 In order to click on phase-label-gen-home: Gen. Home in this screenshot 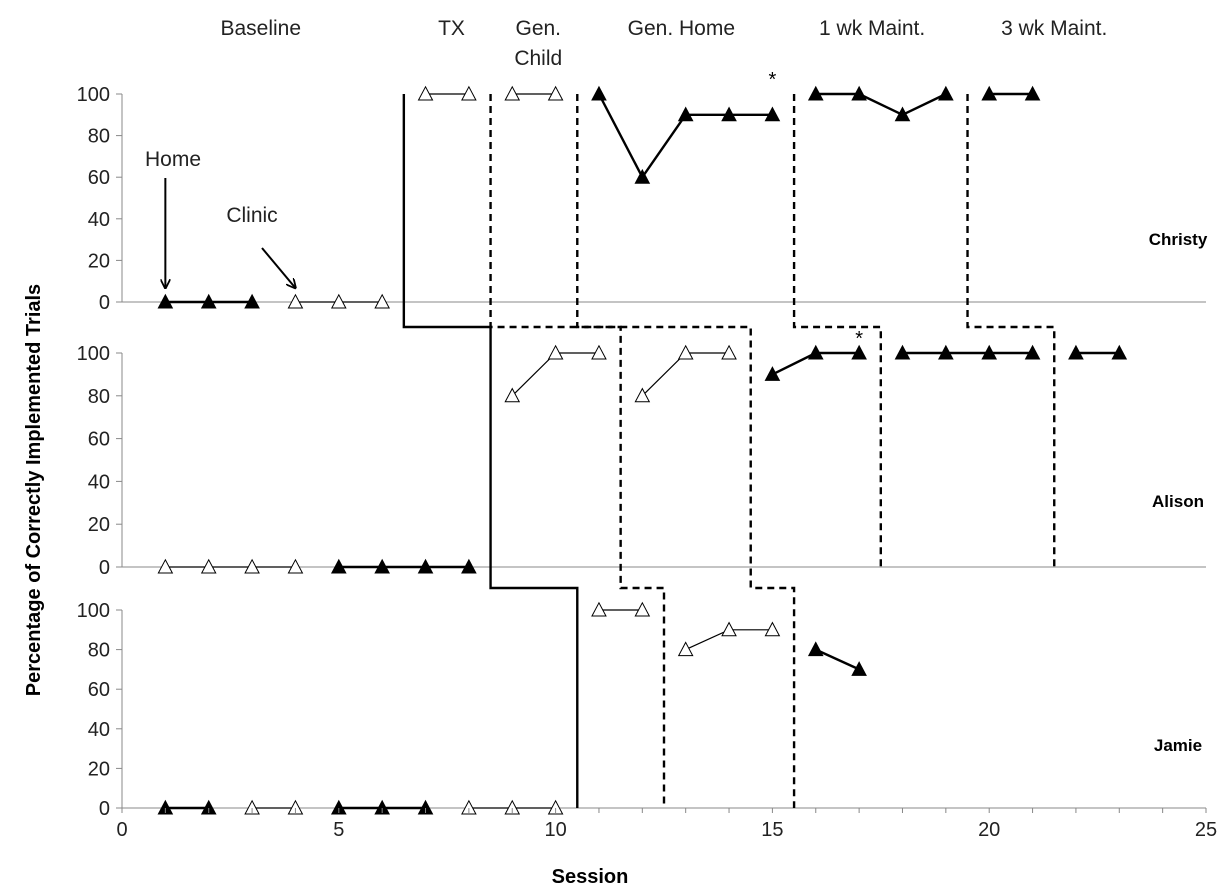, I will do `click(681, 28)`.